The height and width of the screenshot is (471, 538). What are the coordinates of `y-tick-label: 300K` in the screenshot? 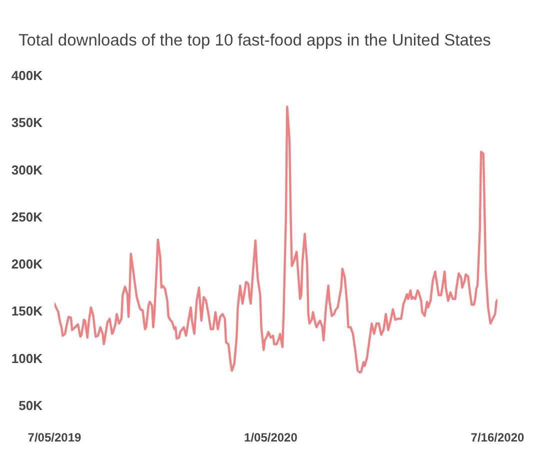 It's located at (27, 170).